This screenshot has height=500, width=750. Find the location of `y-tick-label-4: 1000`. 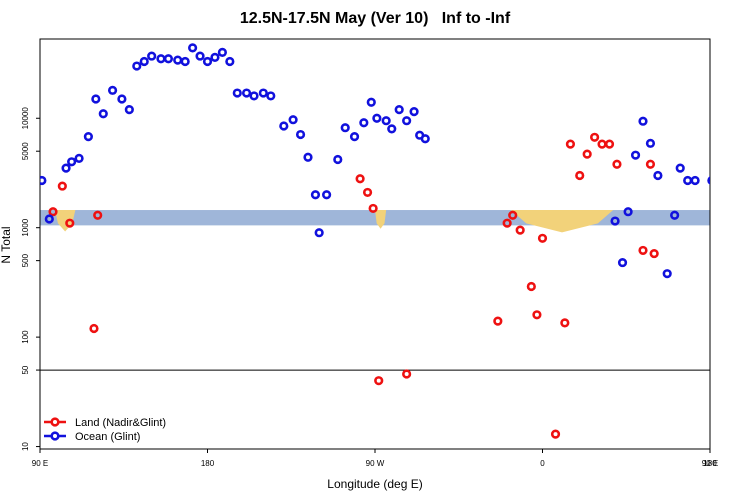

y-tick-label-4: 1000 is located at coordinates (25, 227).